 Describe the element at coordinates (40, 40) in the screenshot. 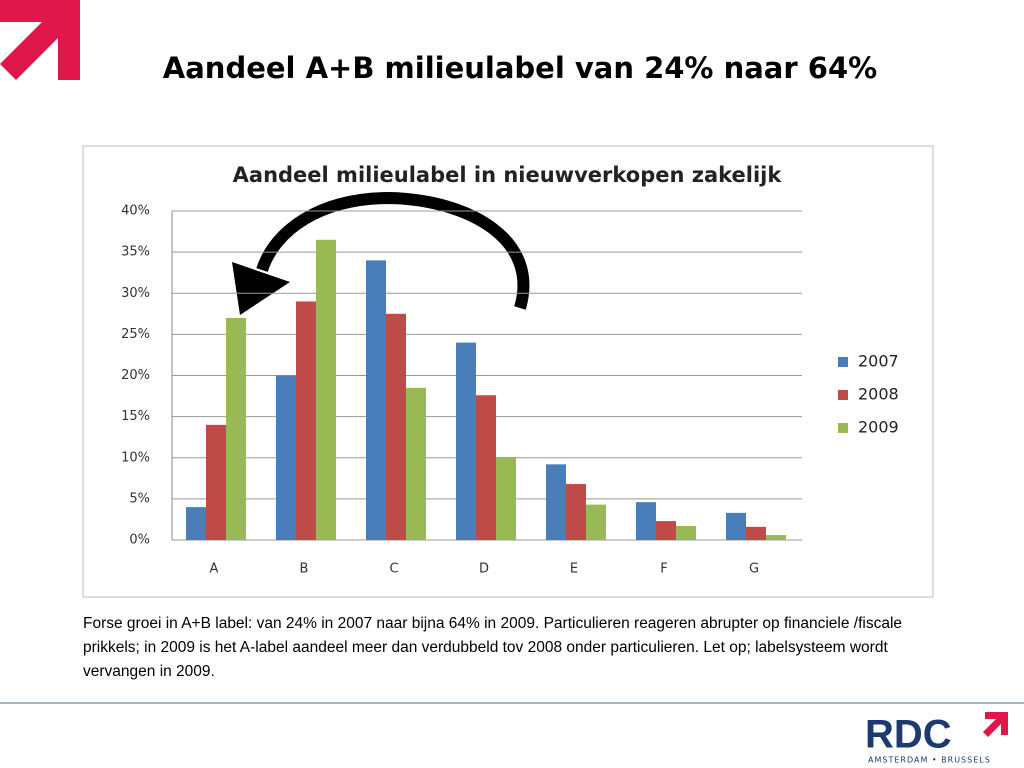

I see `corner-arrow` at that location.